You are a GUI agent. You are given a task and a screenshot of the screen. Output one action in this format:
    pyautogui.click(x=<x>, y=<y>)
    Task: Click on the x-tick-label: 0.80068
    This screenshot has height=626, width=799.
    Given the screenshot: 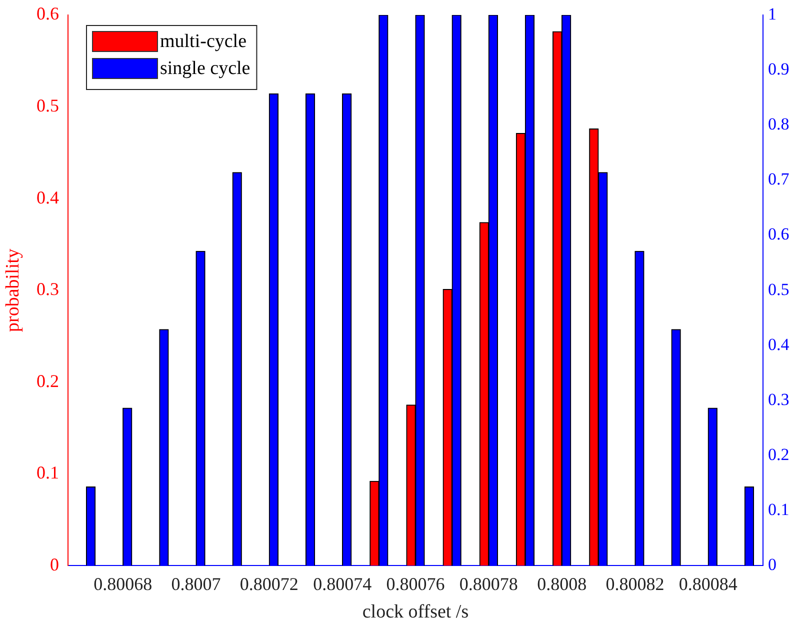 What is the action you would take?
    pyautogui.click(x=123, y=584)
    